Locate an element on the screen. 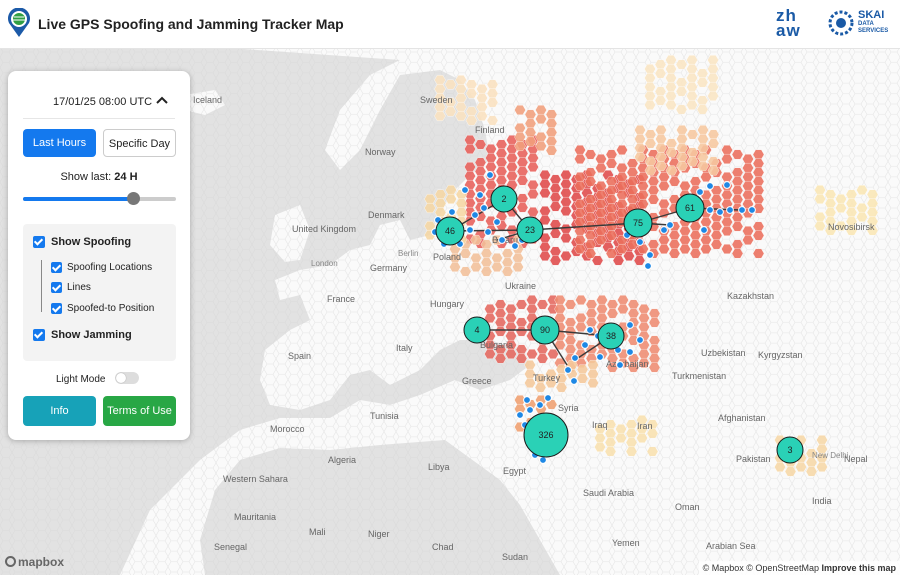 This screenshot has width=900, height=575. cluster-marker: 61 is located at coordinates (690, 208).